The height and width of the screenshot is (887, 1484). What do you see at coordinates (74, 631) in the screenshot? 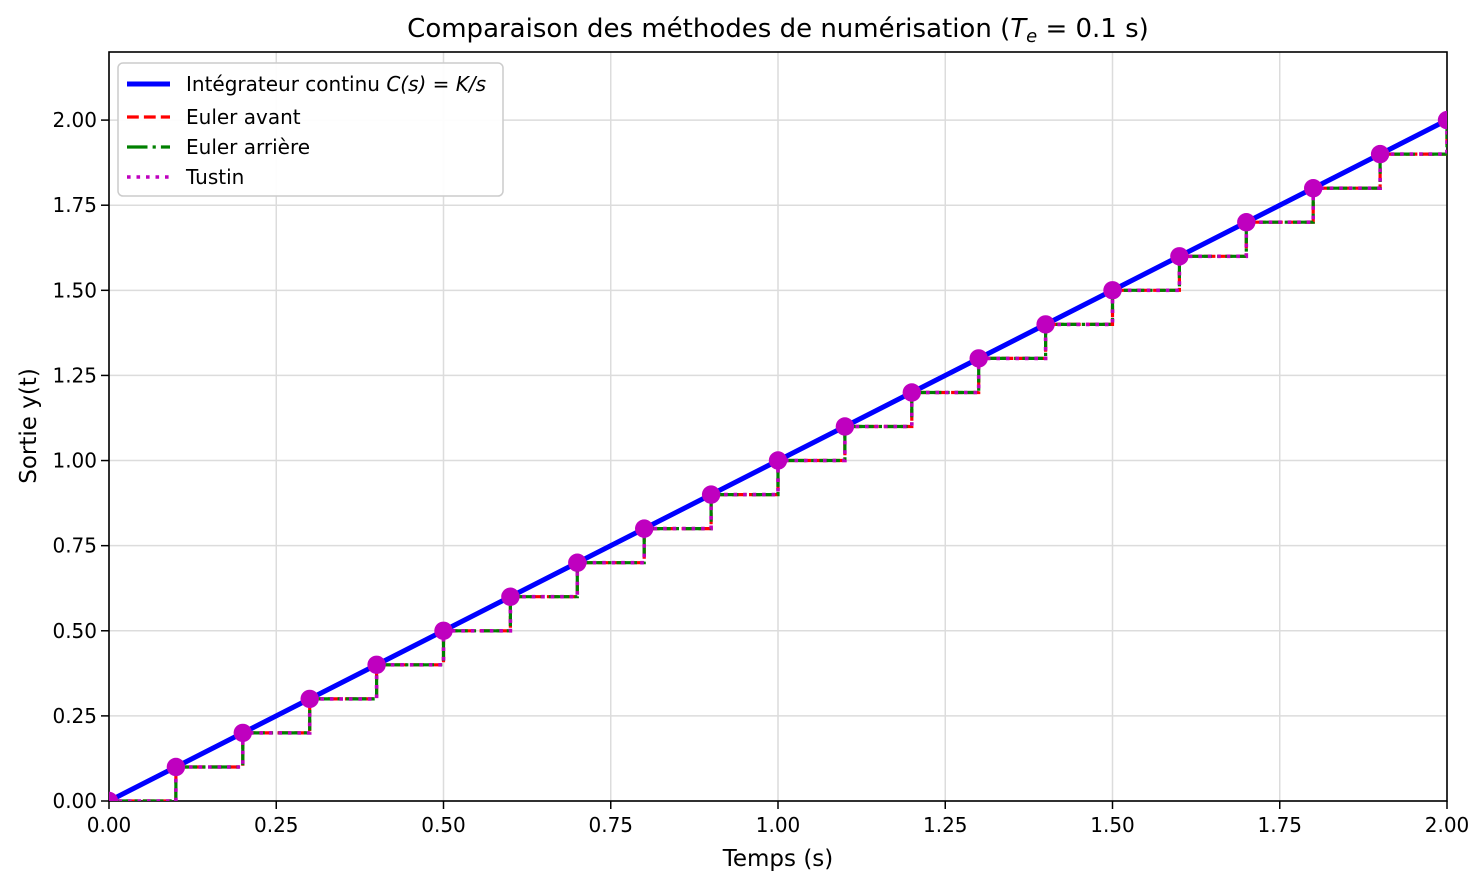
I see `y-tick-label: 0.50` at bounding box center [74, 631].